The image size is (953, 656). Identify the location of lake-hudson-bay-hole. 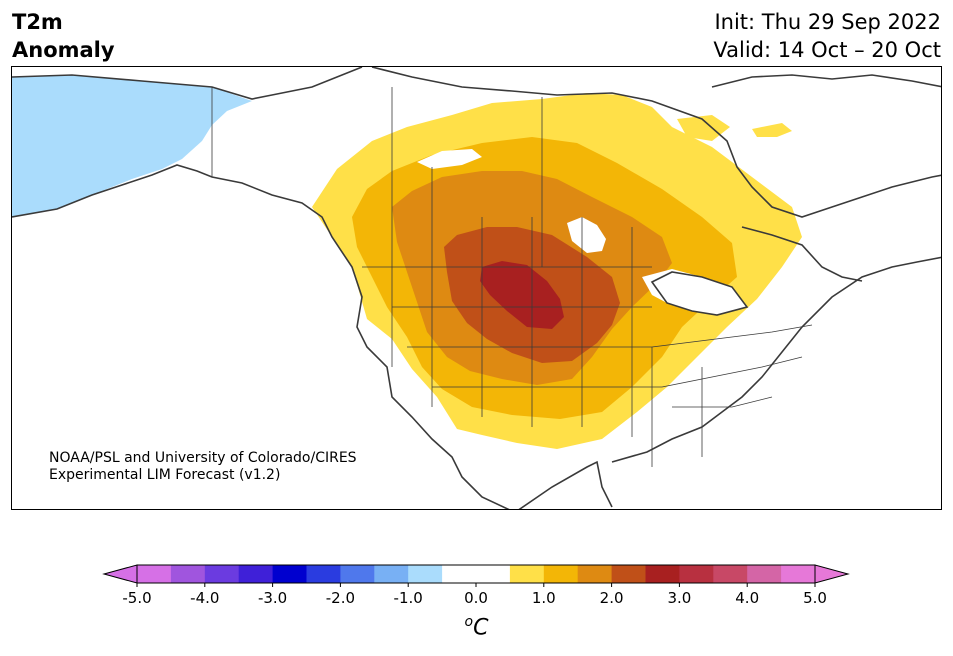
(449, 159).